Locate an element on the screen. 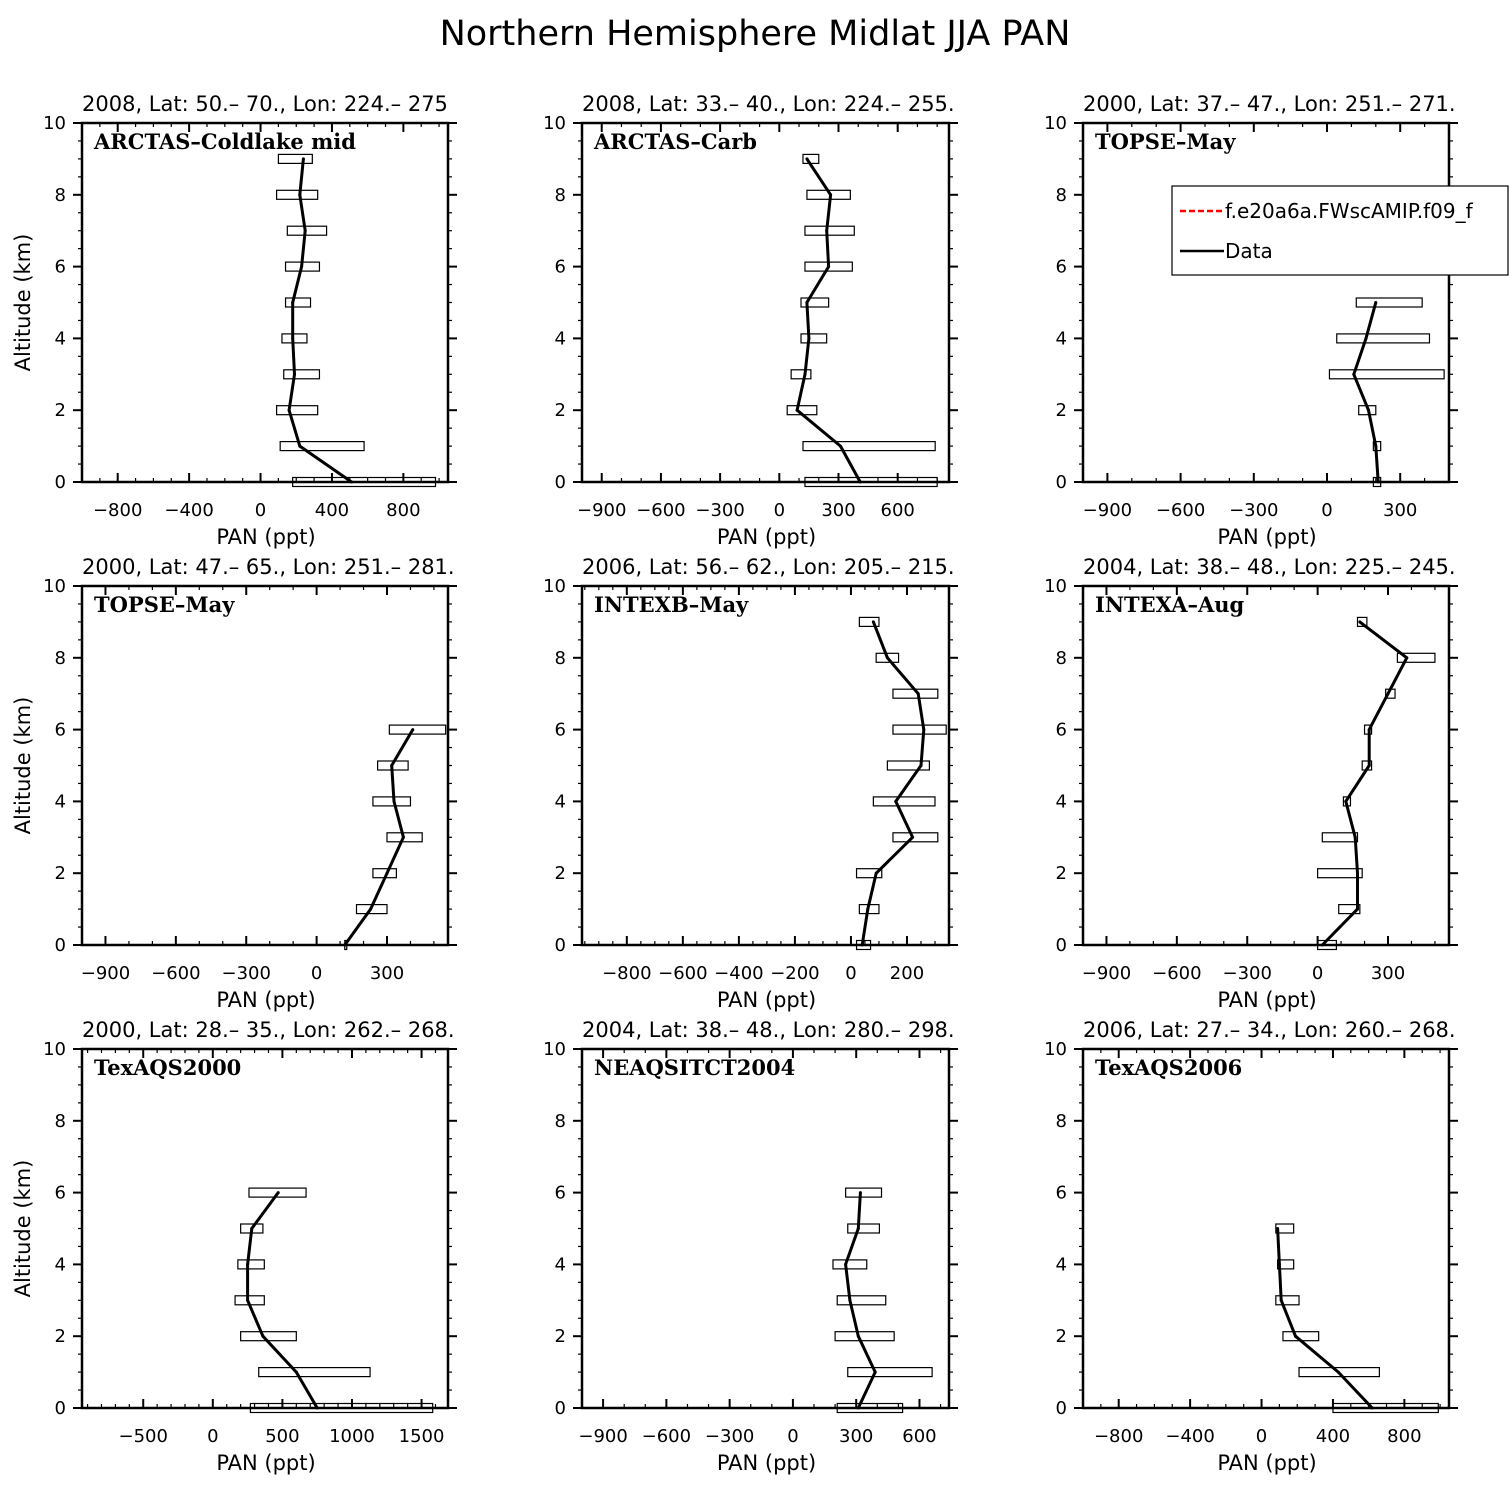 The width and height of the screenshot is (1510, 1510). campaign-label: TexAQS2006 is located at coordinates (1168, 1067).